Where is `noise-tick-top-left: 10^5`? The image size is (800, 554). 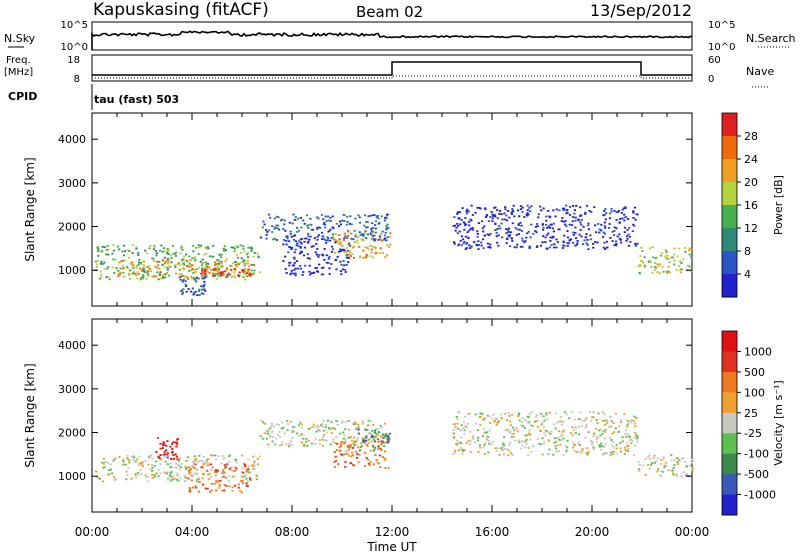 noise-tick-top-left: 10^5 is located at coordinates (74, 25).